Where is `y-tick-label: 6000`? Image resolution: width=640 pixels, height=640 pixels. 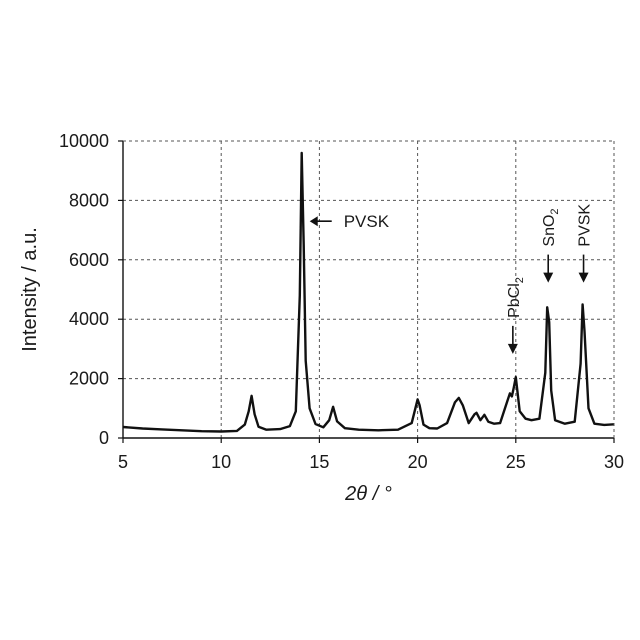
y-tick-label: 6000 is located at coordinates (89, 260).